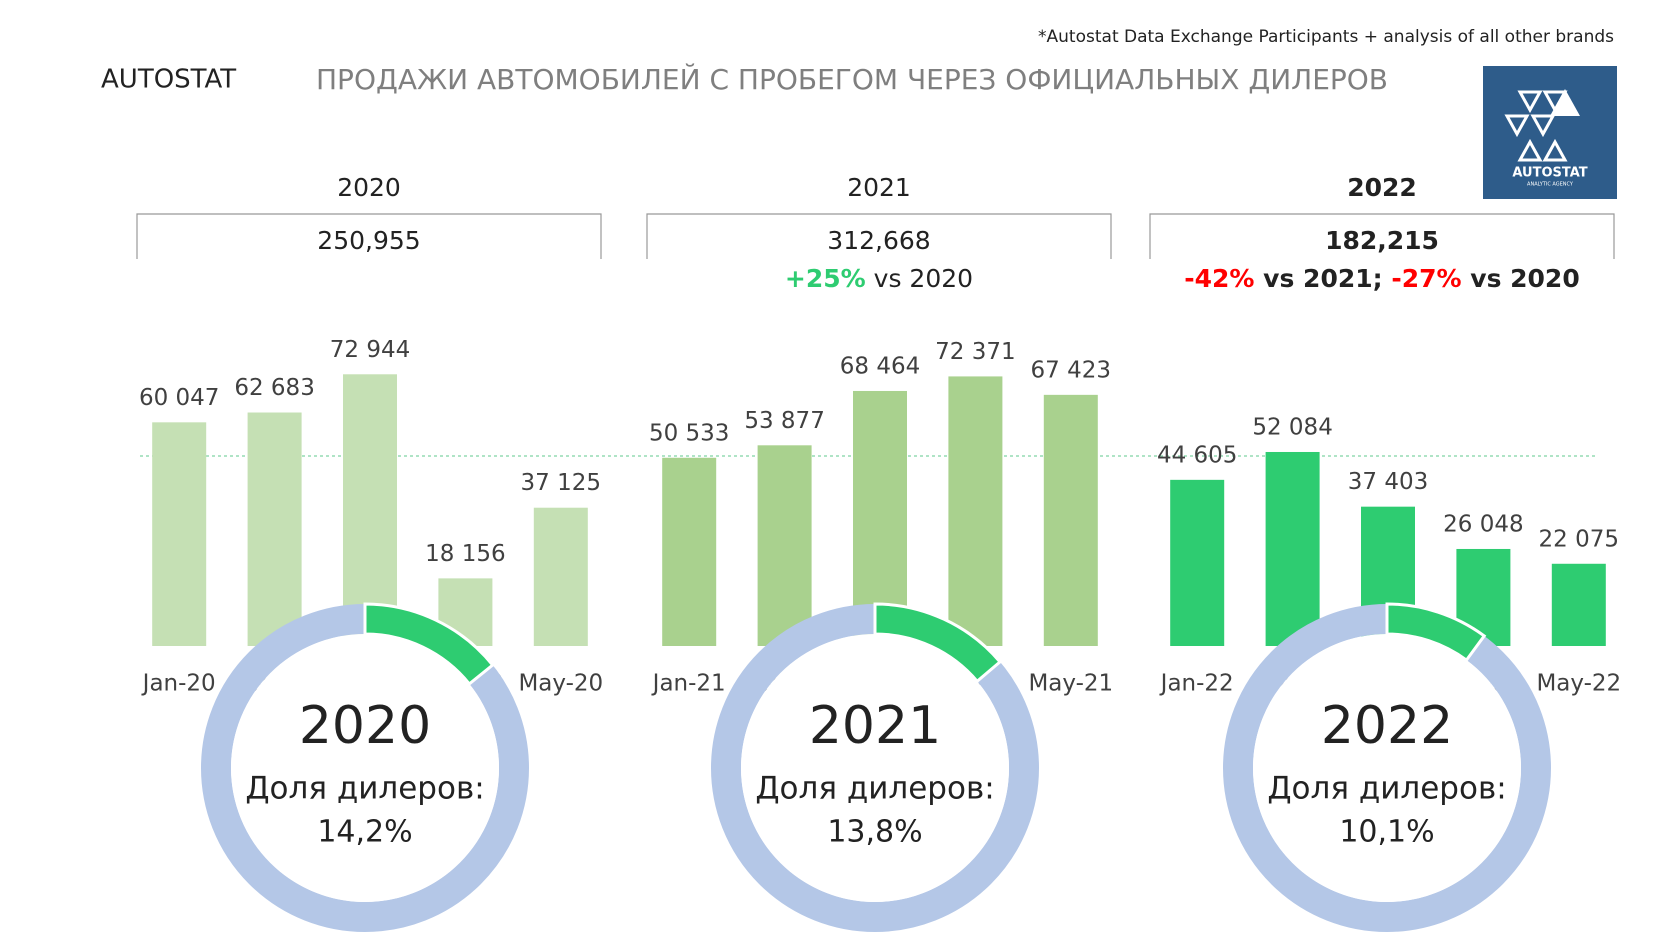 This screenshot has height=941, width=1680. I want to click on value-label: 37 403, so click(1388, 482).